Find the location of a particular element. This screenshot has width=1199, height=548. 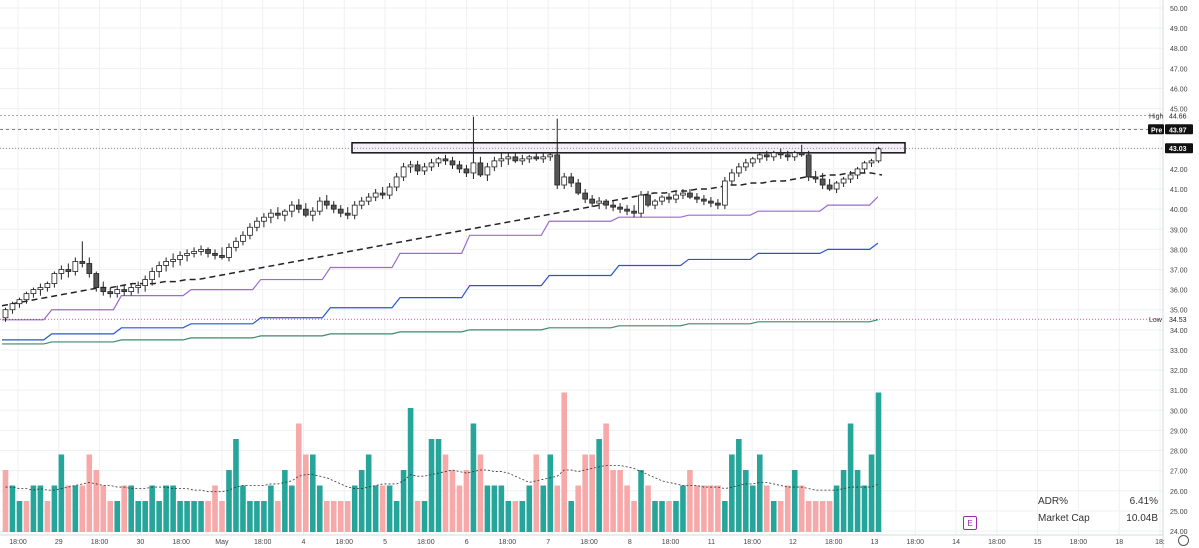

low-label: Low is located at coordinates (1156, 320).